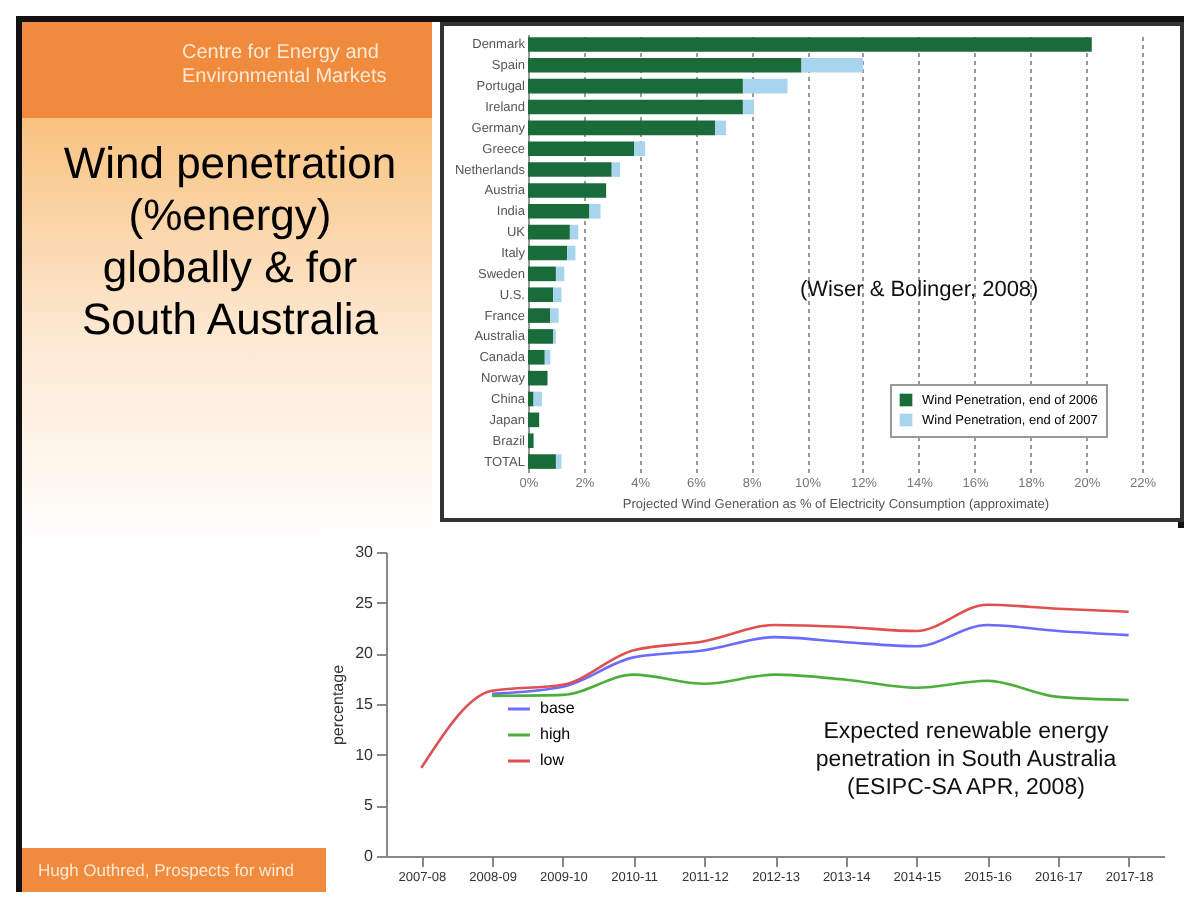 The height and width of the screenshot is (900, 1196). Describe the element at coordinates (365, 602) in the screenshot. I see `y-tick-label: 25` at that location.